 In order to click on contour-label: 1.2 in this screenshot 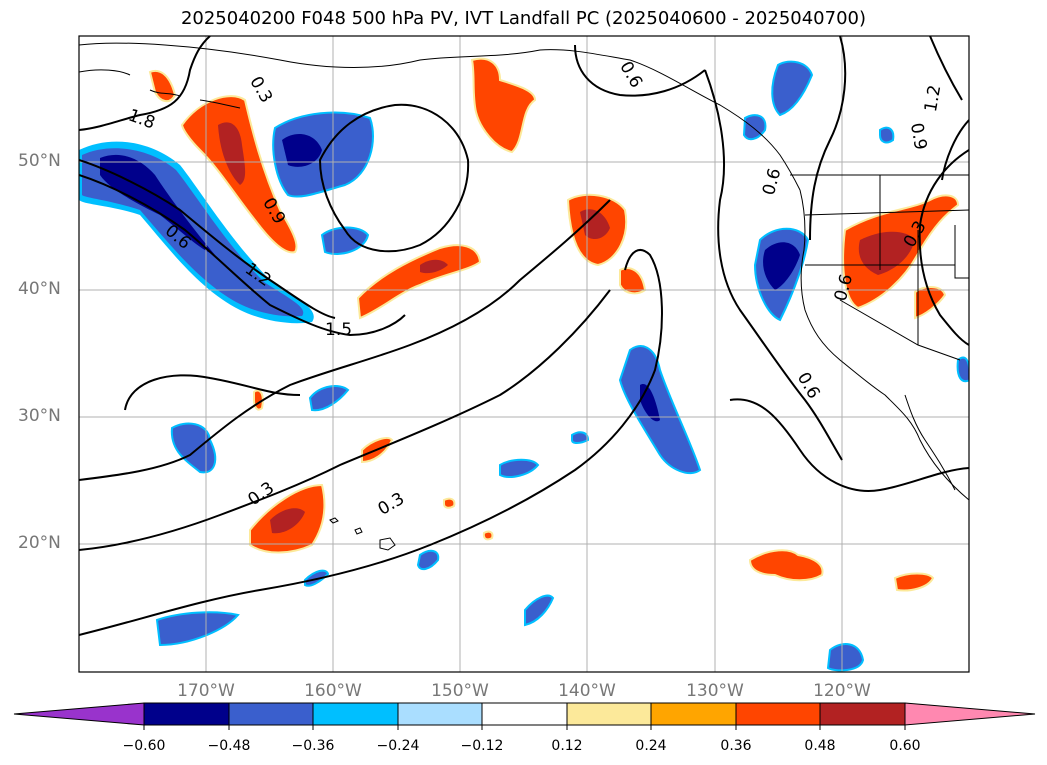, I will do `click(933, 99)`.